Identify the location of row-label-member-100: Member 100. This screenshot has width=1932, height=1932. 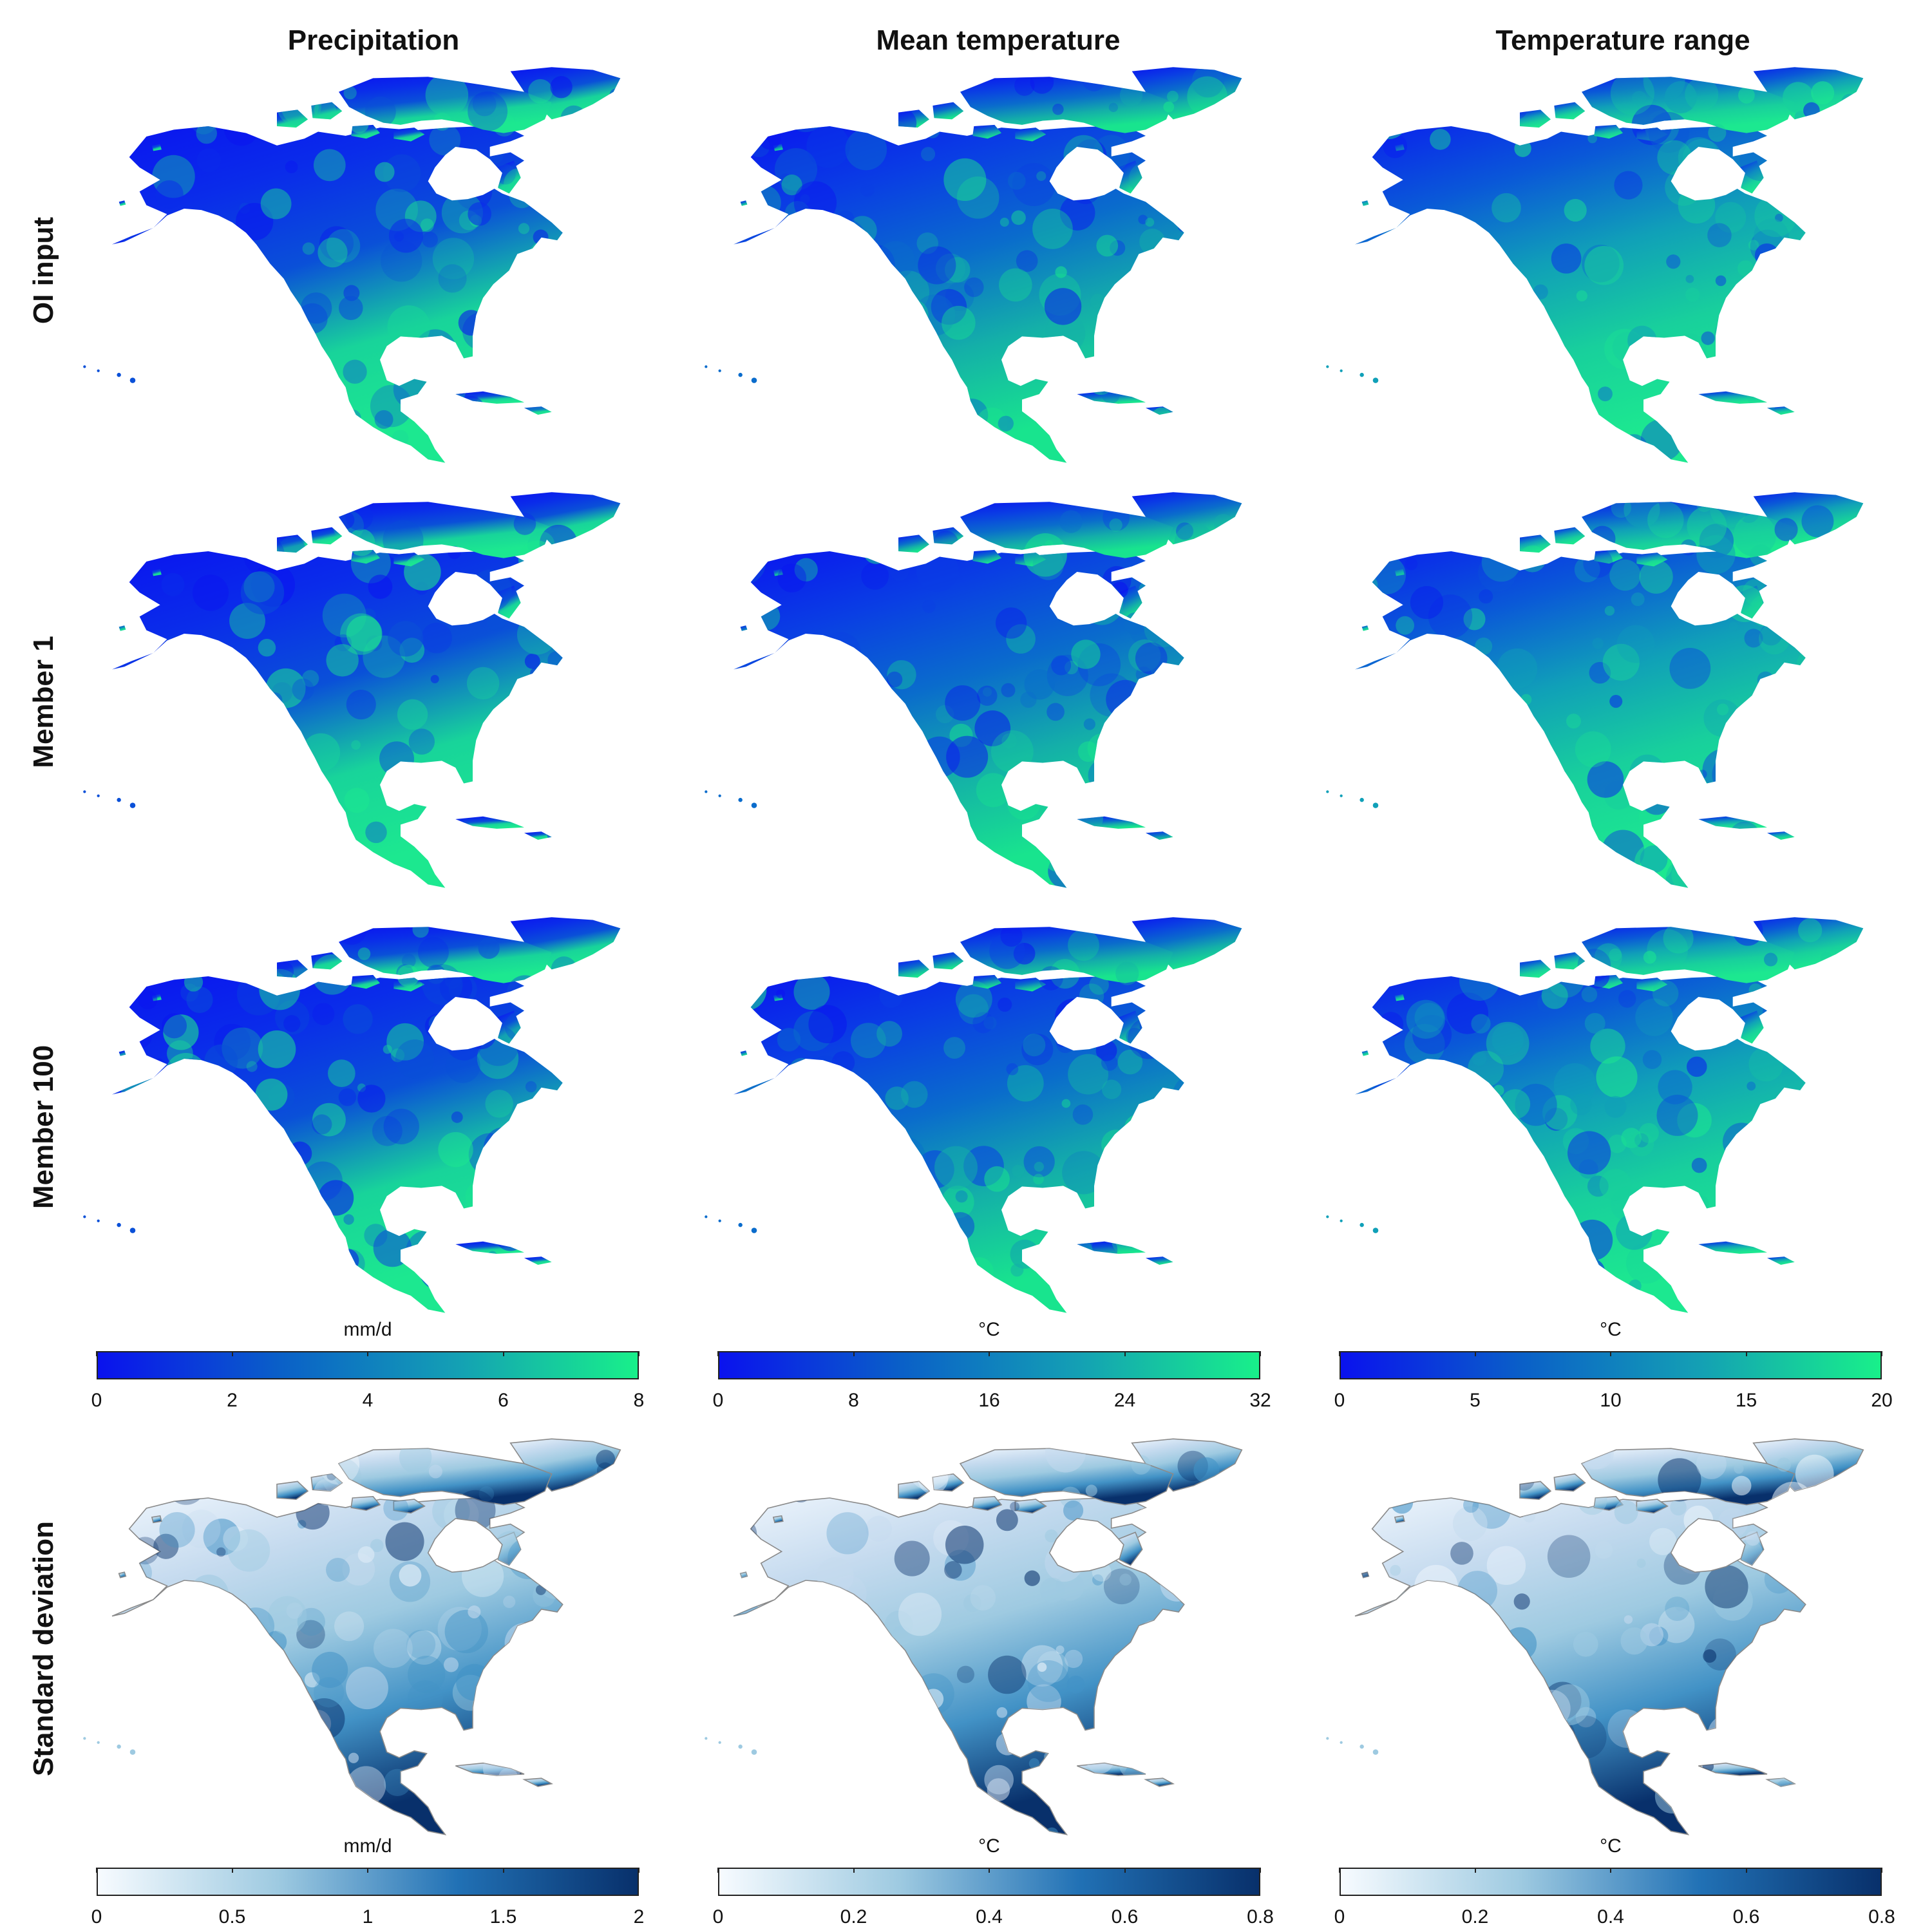
(44, 1127).